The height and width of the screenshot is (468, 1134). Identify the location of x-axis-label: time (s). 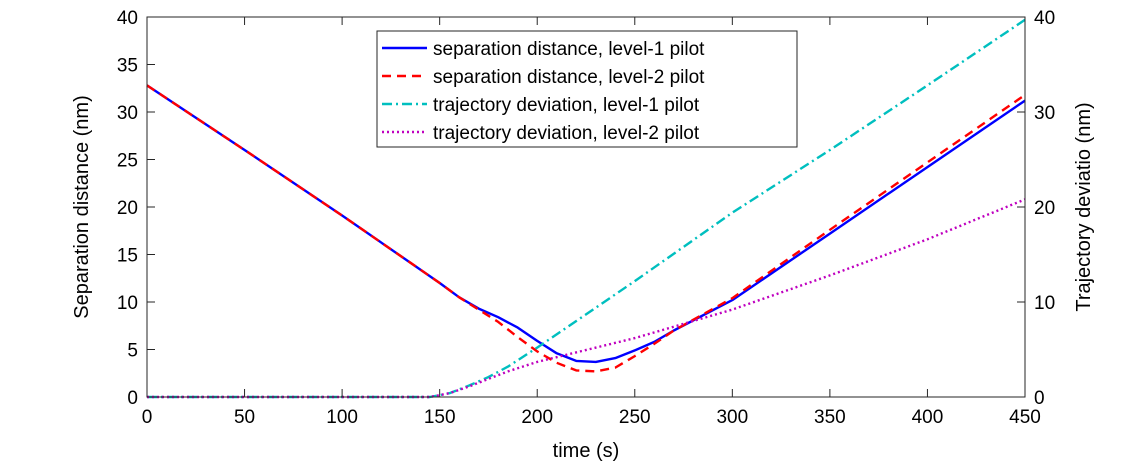
(586, 451).